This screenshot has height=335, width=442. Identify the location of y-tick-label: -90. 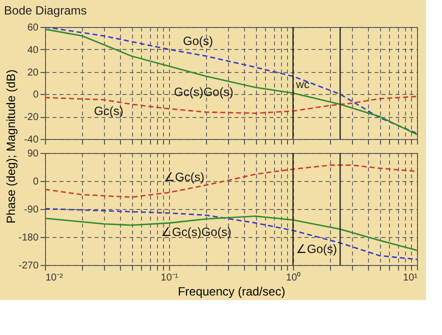
(31, 210).